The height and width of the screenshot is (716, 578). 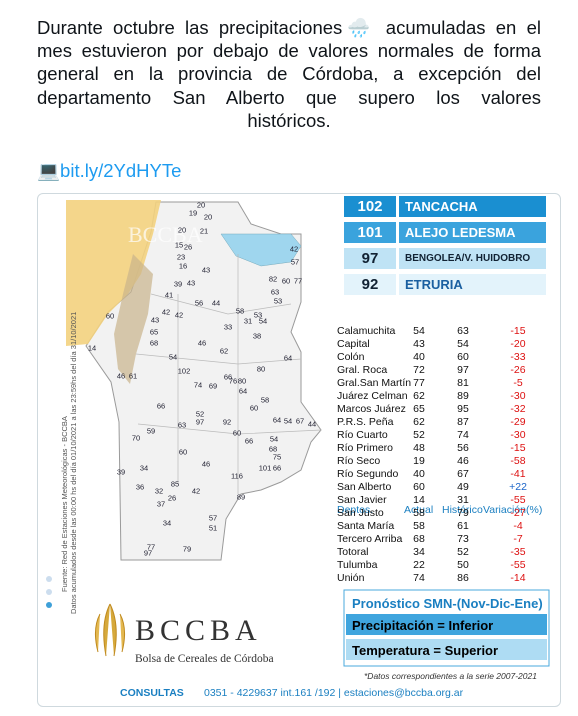 I want to click on map-label: 61, so click(x=133, y=376).